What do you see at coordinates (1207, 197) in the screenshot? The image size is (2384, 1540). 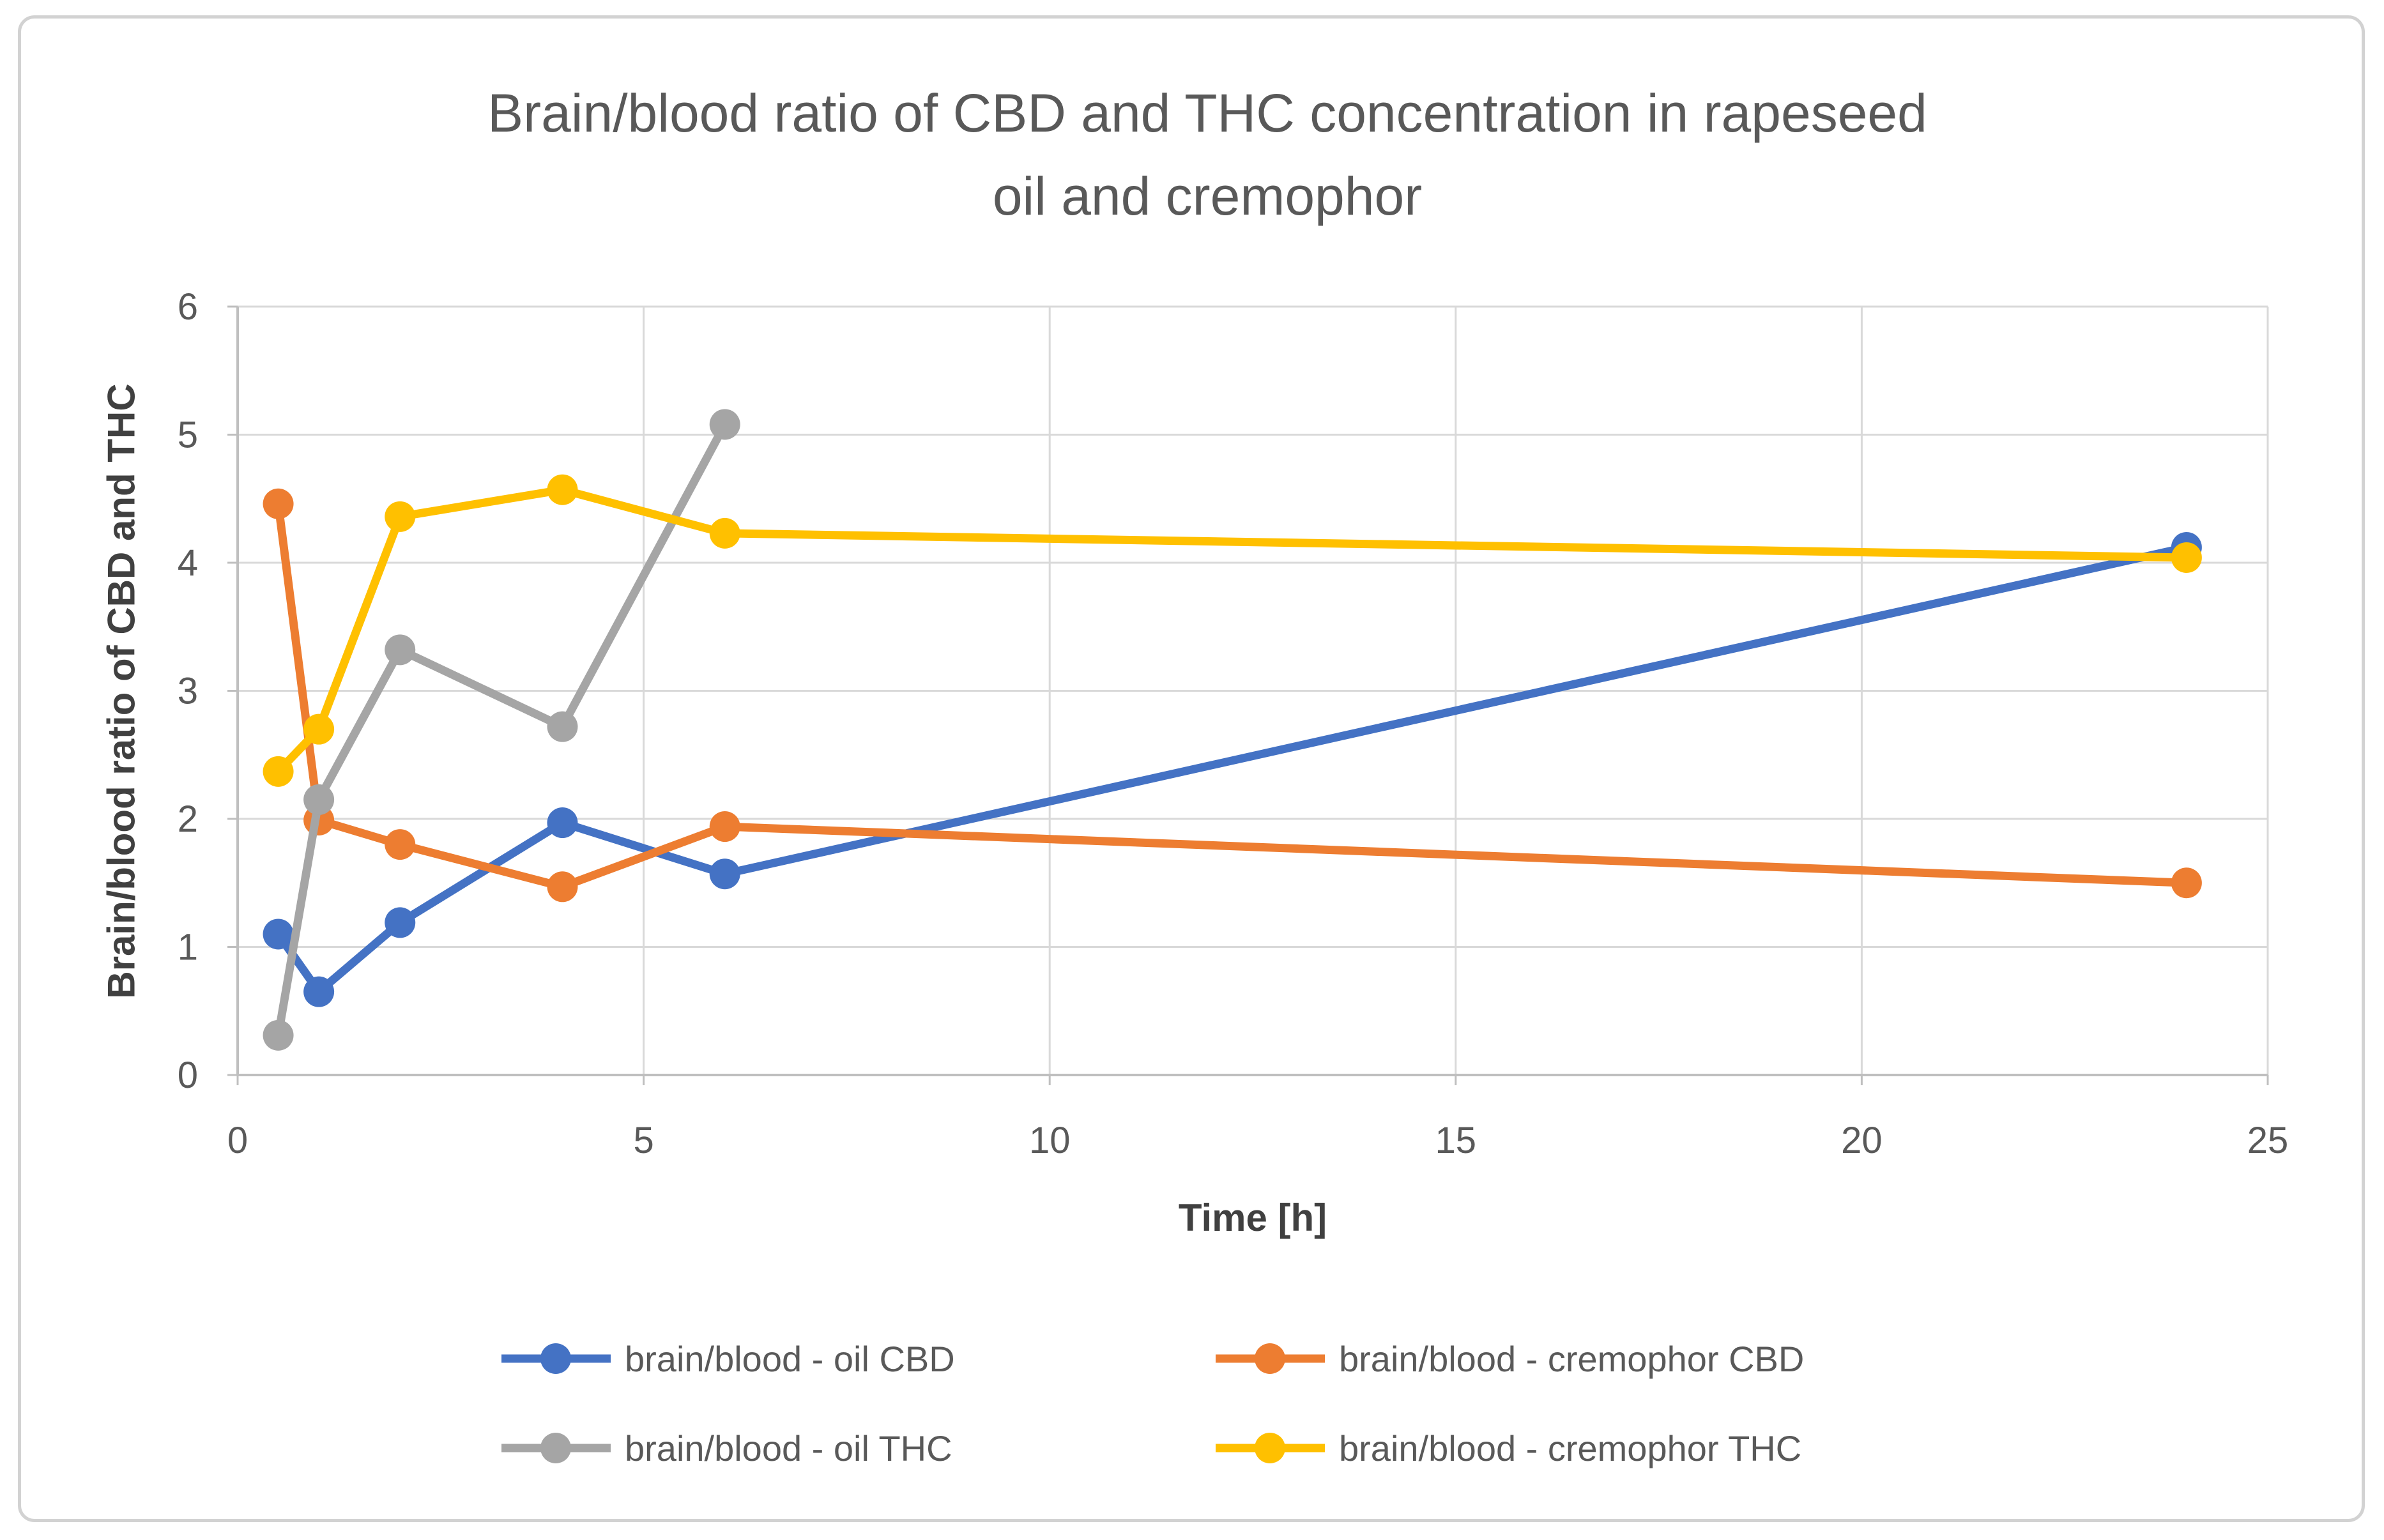 I see `chart-title-line2: oil and cremophor` at bounding box center [1207, 197].